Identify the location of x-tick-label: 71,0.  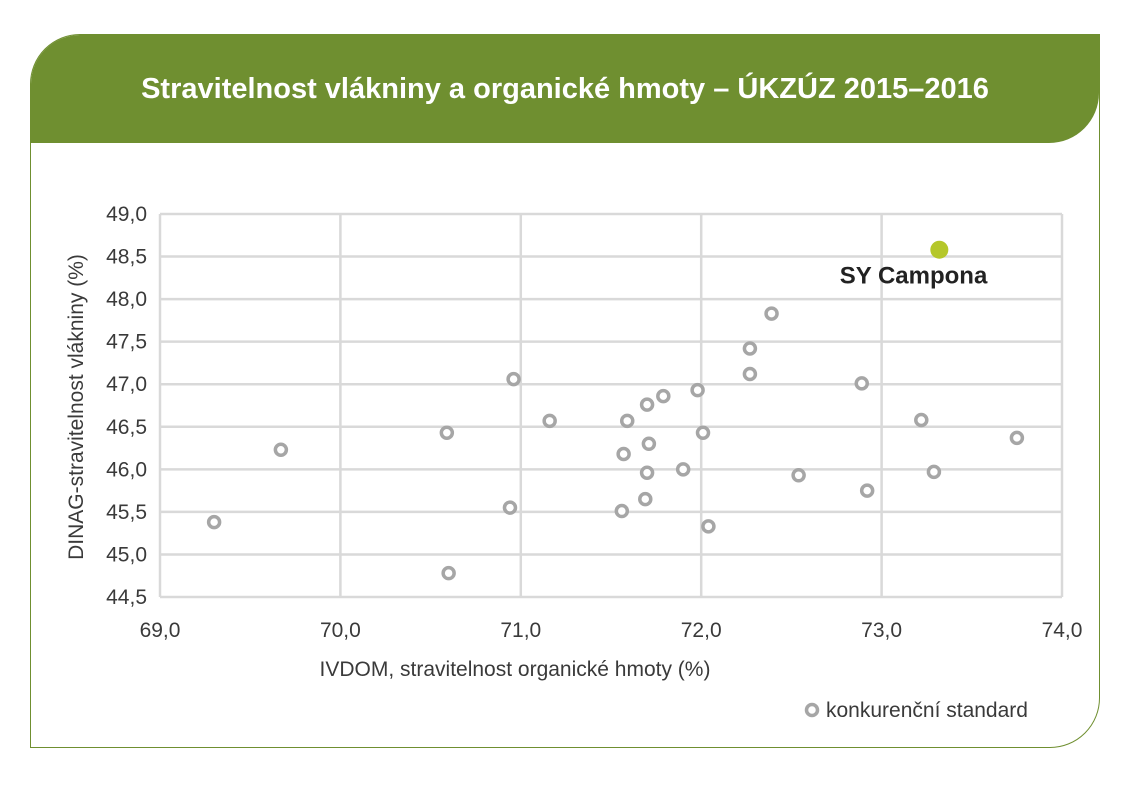
(520, 630).